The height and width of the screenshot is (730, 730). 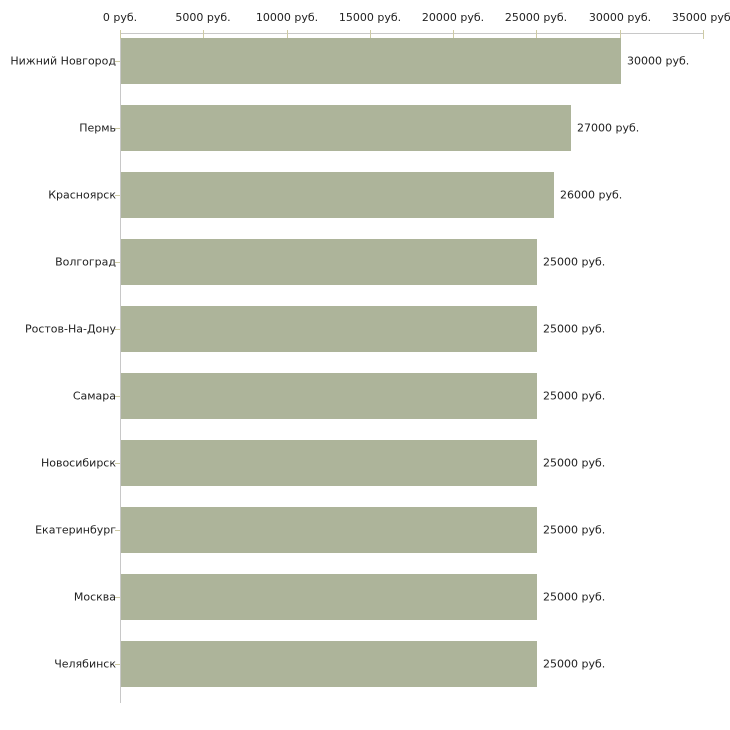 I want to click on value-label: 30000 руб., so click(x=658, y=61).